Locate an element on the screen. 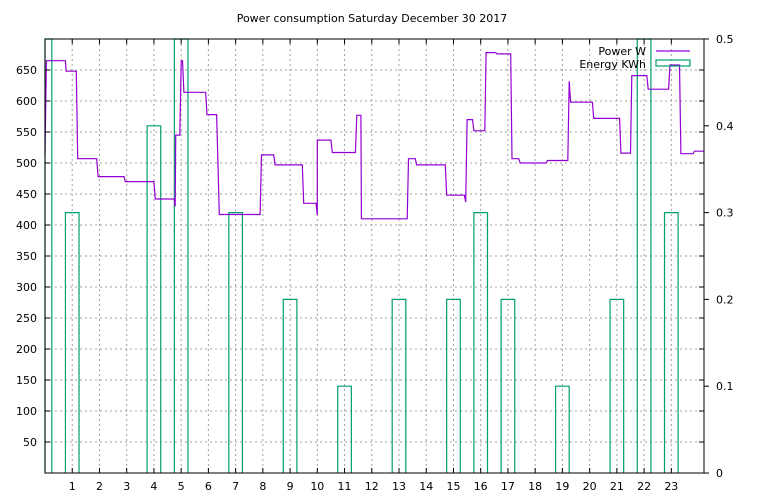 The width and height of the screenshot is (768, 500). legend-label-power: Power W is located at coordinates (622, 51).